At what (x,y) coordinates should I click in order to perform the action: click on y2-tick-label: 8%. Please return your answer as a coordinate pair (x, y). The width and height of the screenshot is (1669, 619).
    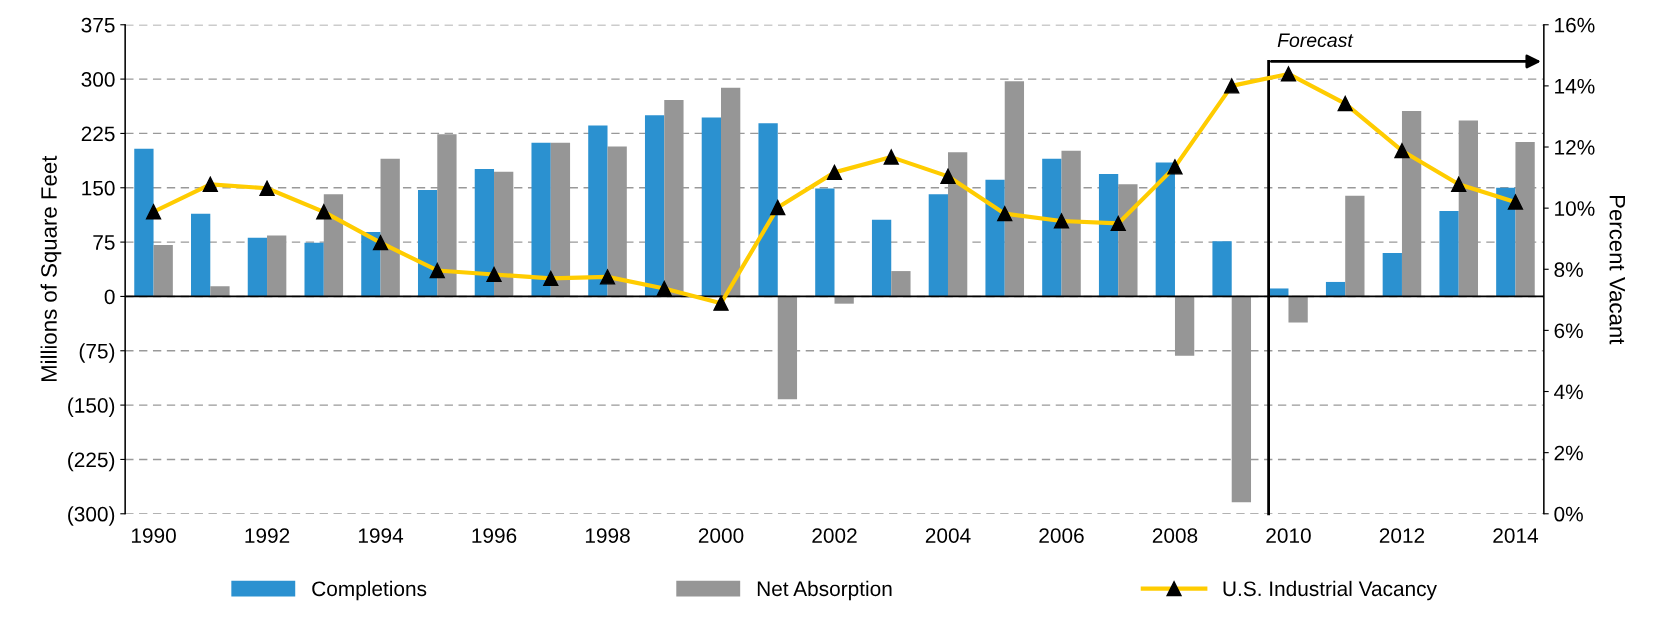
    Looking at the image, I should click on (1568, 270).